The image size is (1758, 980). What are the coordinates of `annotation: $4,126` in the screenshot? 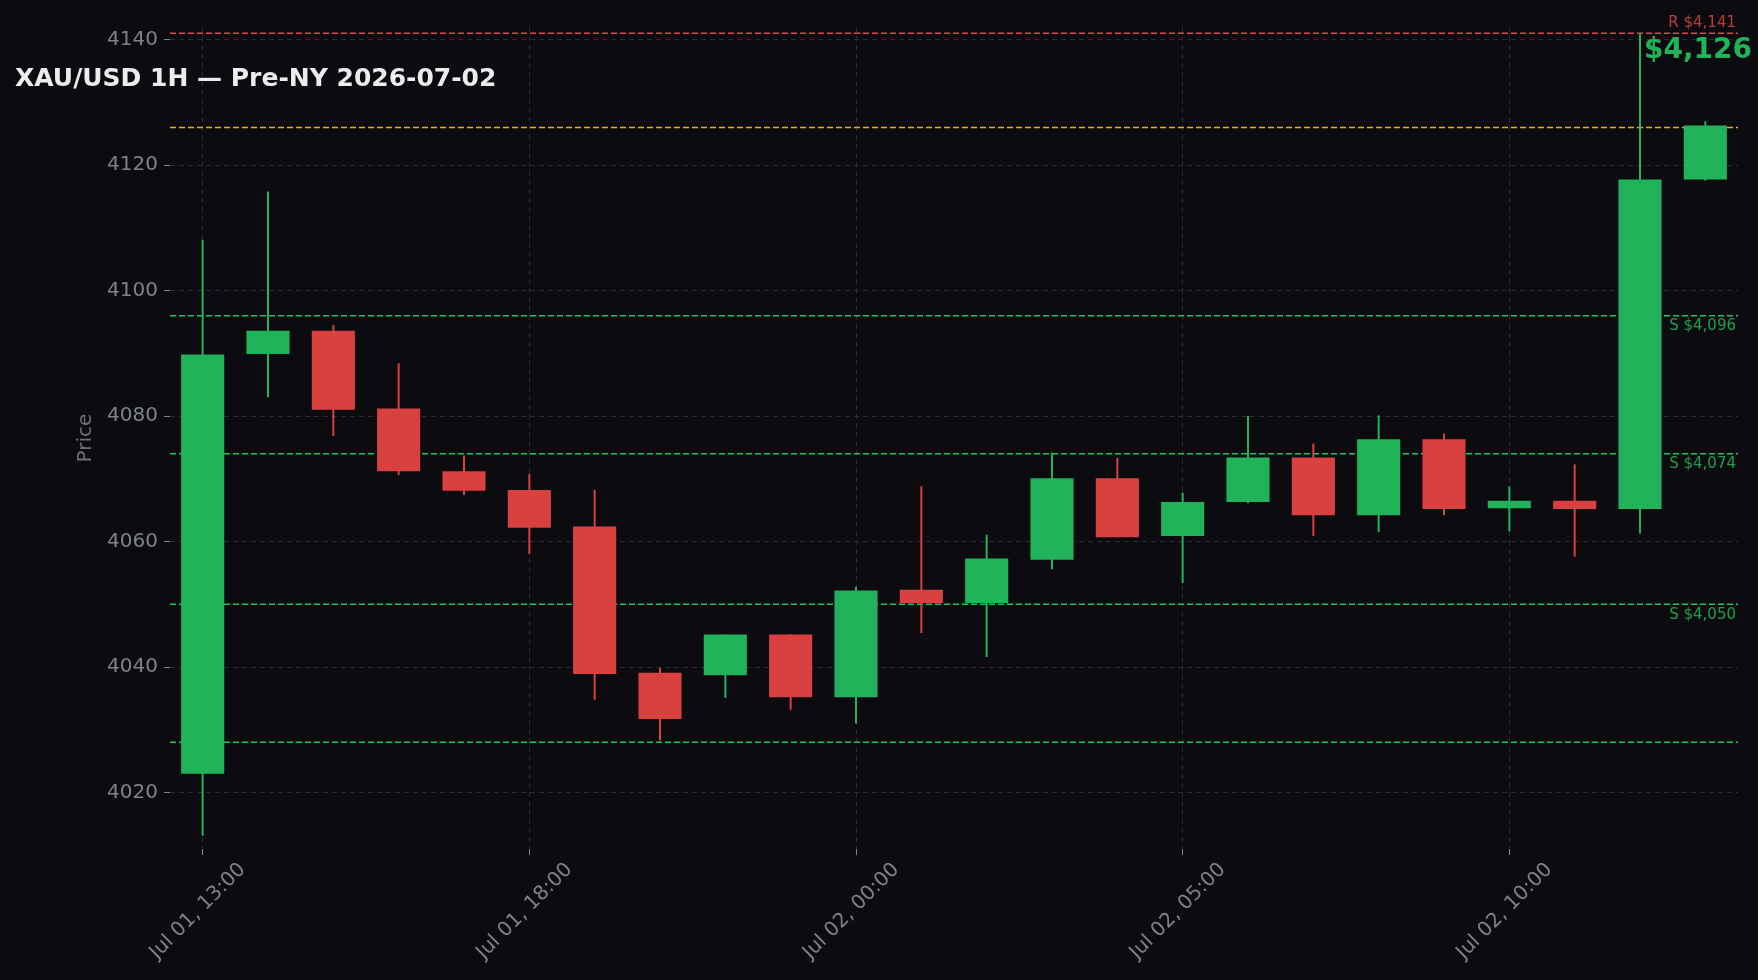 It's located at (1697, 48).